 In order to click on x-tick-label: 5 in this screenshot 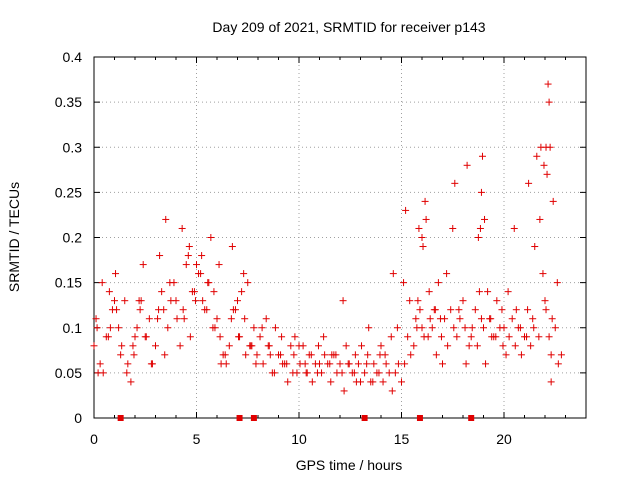, I will do `click(197, 439)`.